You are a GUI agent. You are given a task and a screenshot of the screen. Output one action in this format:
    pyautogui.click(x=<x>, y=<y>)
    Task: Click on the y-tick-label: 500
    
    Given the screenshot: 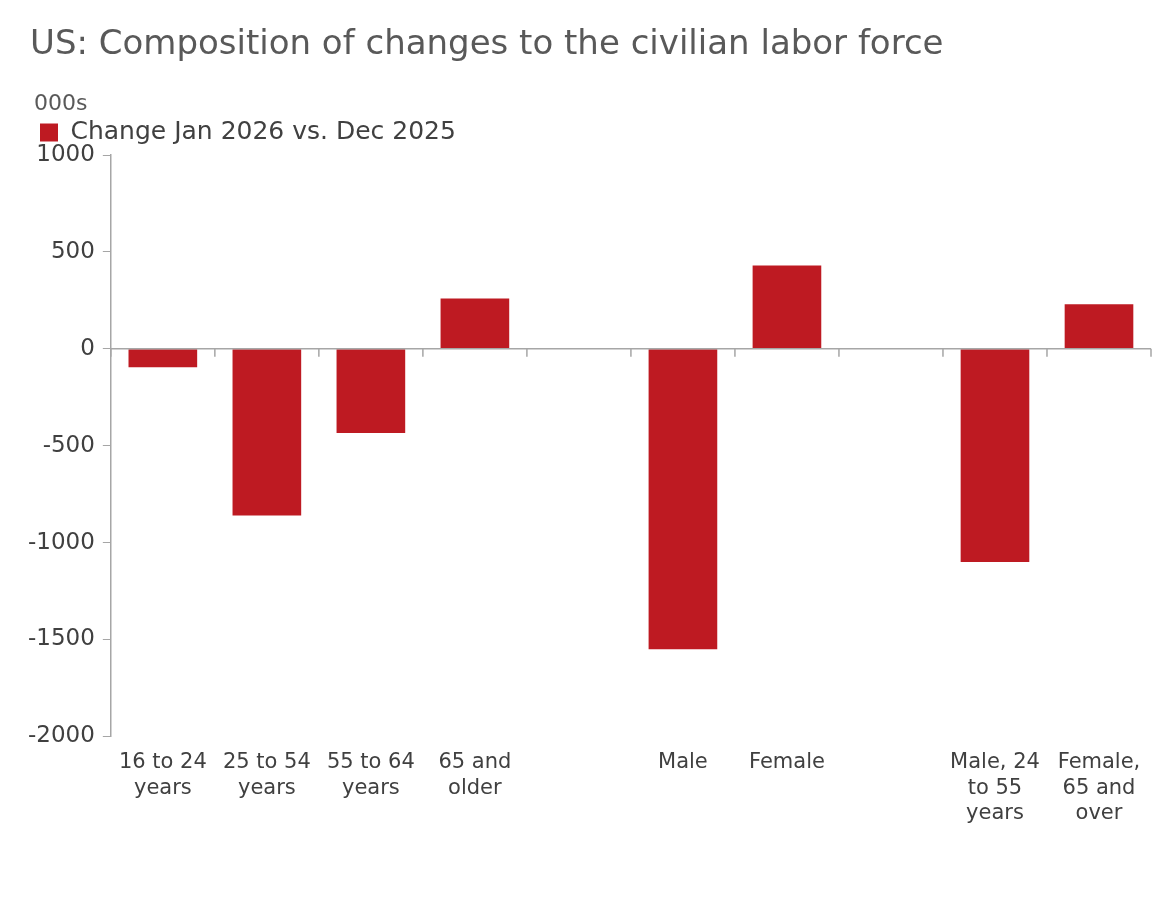 What is the action you would take?
    pyautogui.click(x=72, y=249)
    